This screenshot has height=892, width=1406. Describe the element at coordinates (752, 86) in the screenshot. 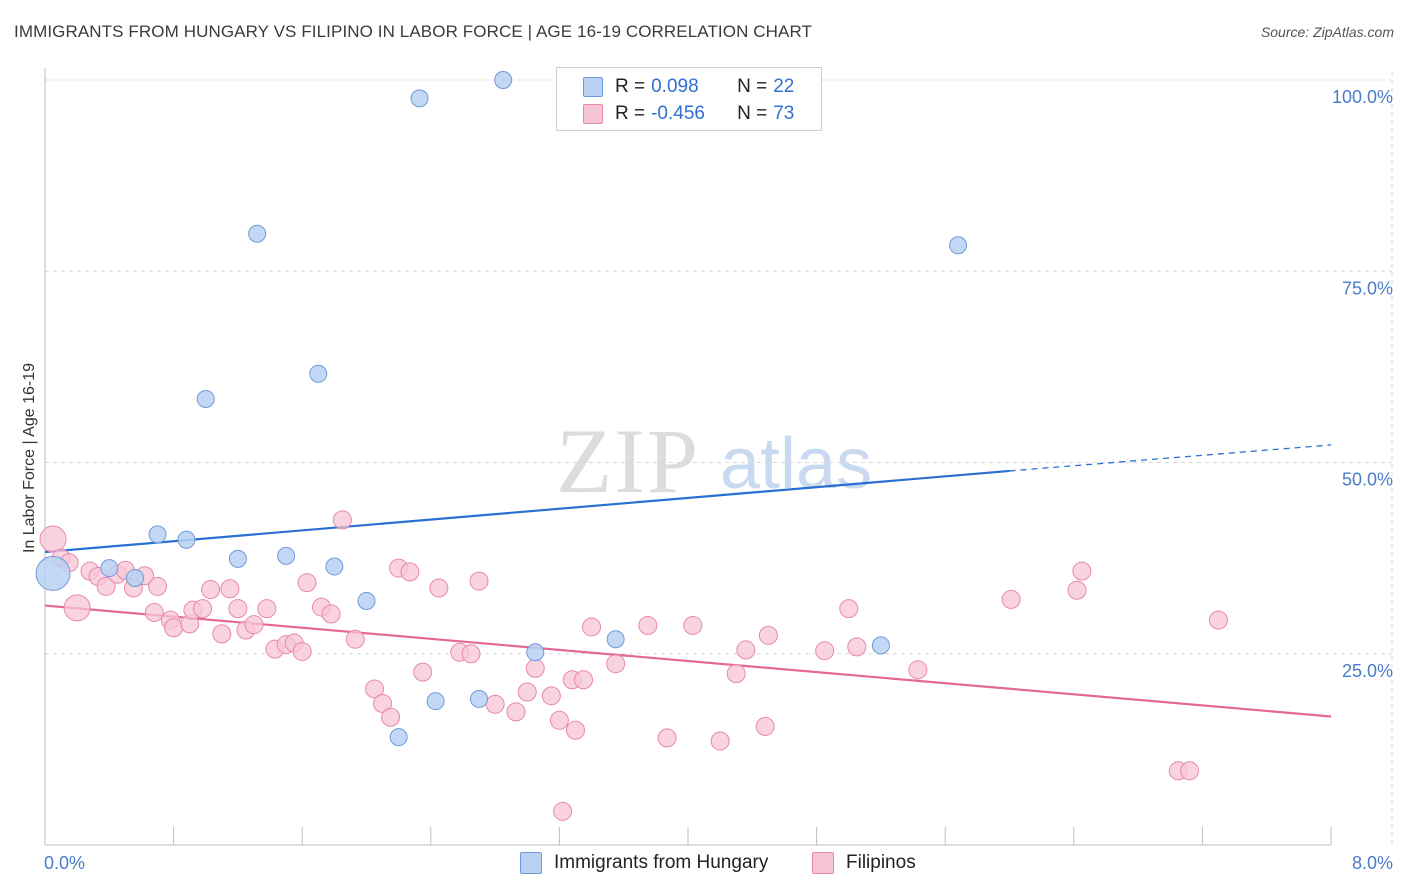

I see `legend-n-label: N =` at that location.